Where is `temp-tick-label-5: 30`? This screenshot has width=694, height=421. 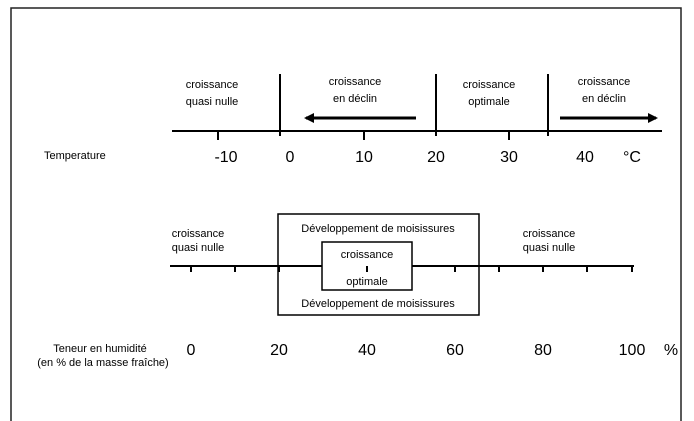
temp-tick-label-5: 30 is located at coordinates (509, 157).